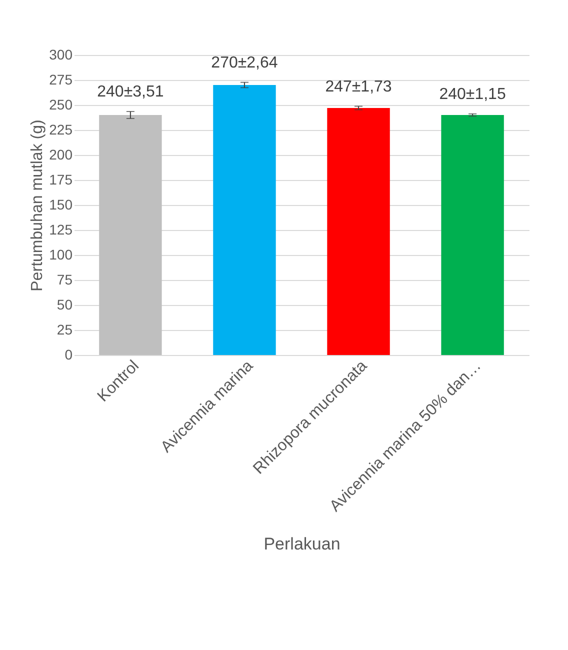 This screenshot has height=650, width=568. What do you see at coordinates (37, 206) in the screenshot?
I see `y-axis-title: Pertumbuhan mutlak (g)` at bounding box center [37, 206].